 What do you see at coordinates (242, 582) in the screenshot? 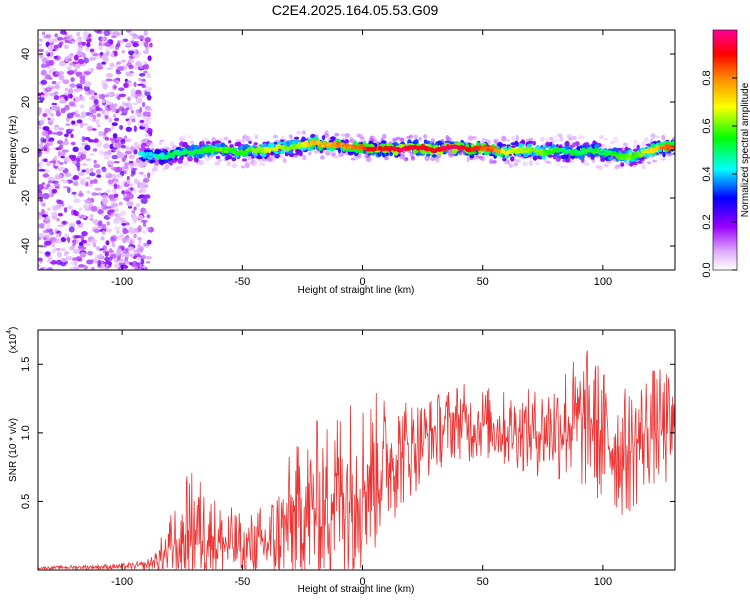
I see `x-tick-label: -50` at bounding box center [242, 582].